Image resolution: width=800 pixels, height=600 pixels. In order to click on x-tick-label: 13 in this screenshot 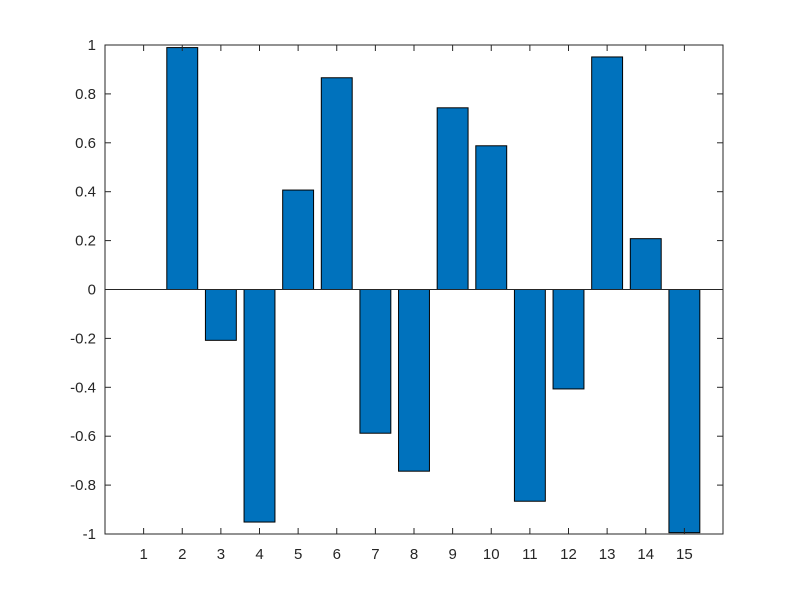, I will do `click(607, 554)`.